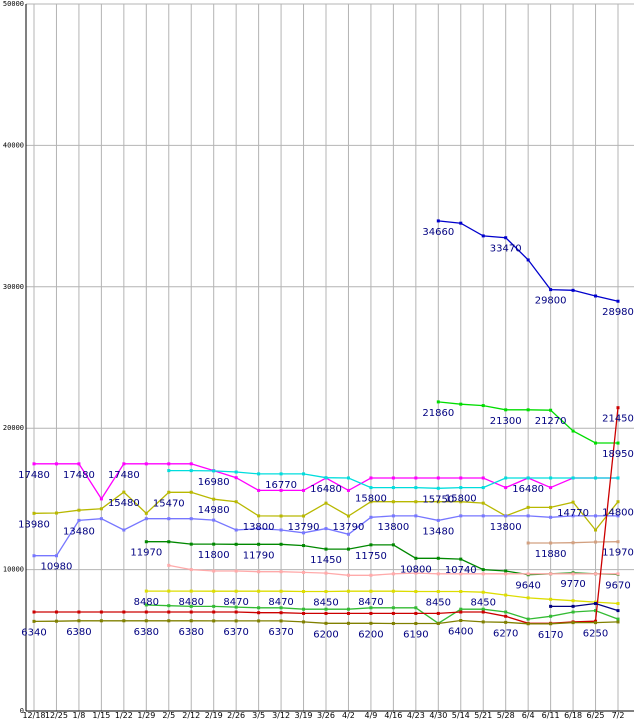  What do you see at coordinates (169, 503) in the screenshot?
I see `data-label: 15470` at bounding box center [169, 503].